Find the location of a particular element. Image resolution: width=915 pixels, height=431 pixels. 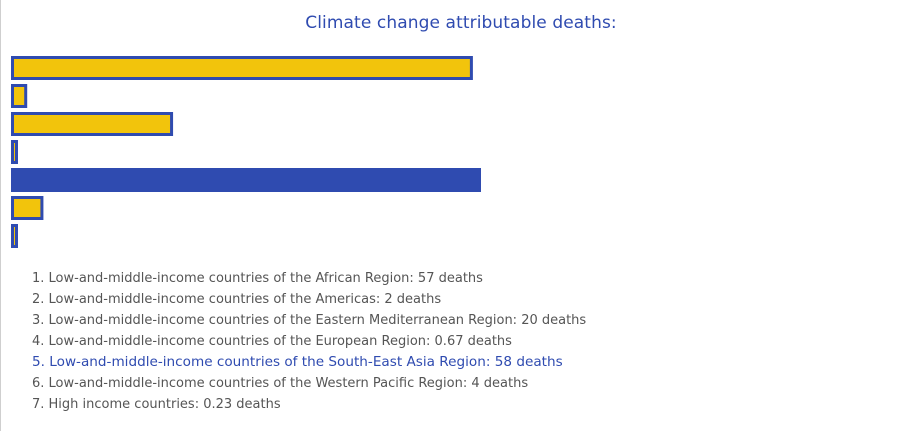

bar-south-east-asia is located at coordinates (246, 180).